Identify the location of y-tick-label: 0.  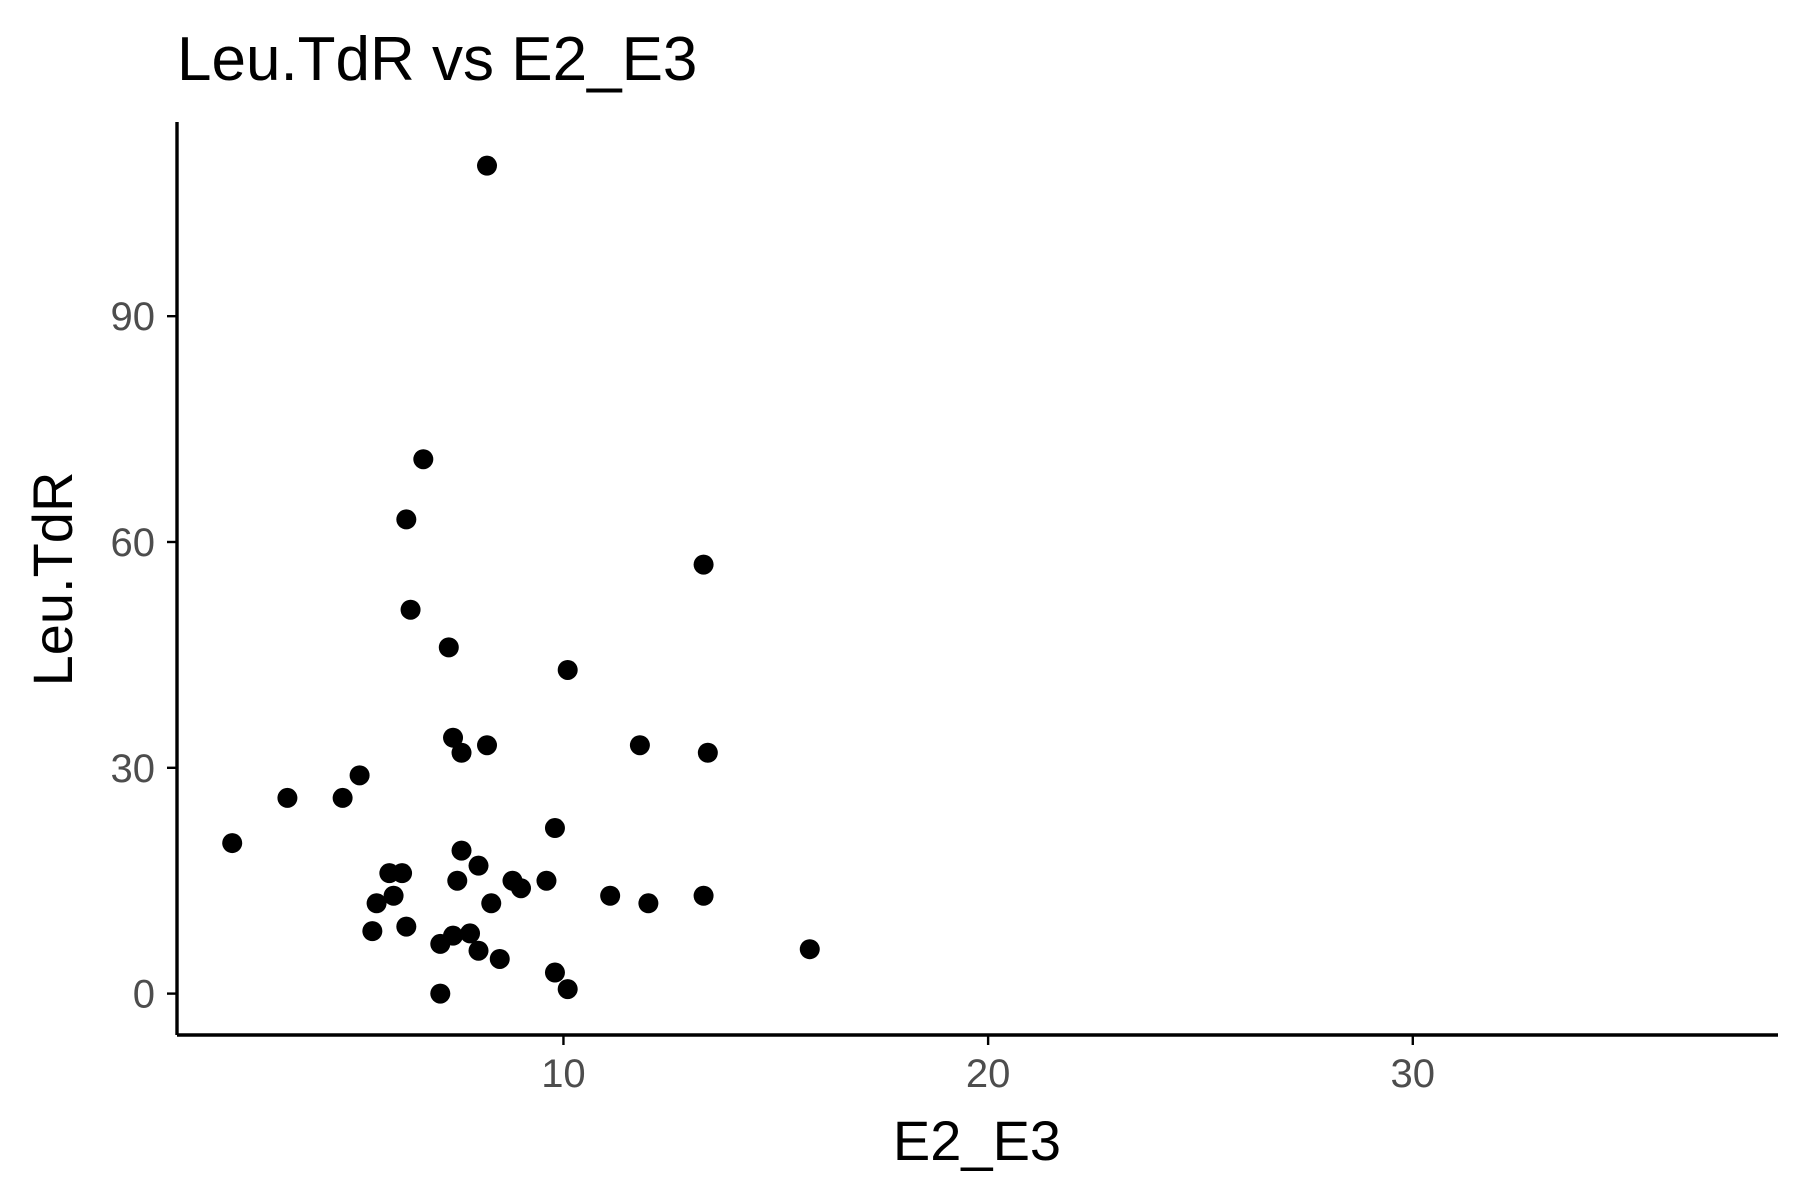
(144, 995).